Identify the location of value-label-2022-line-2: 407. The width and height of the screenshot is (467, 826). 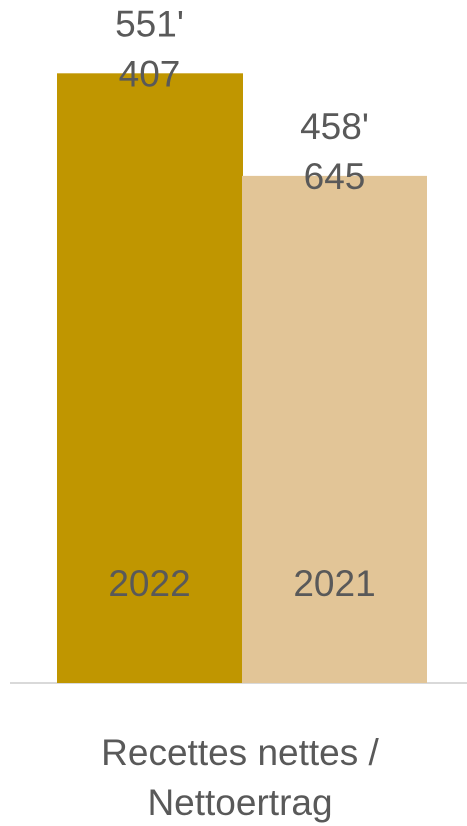
(150, 73).